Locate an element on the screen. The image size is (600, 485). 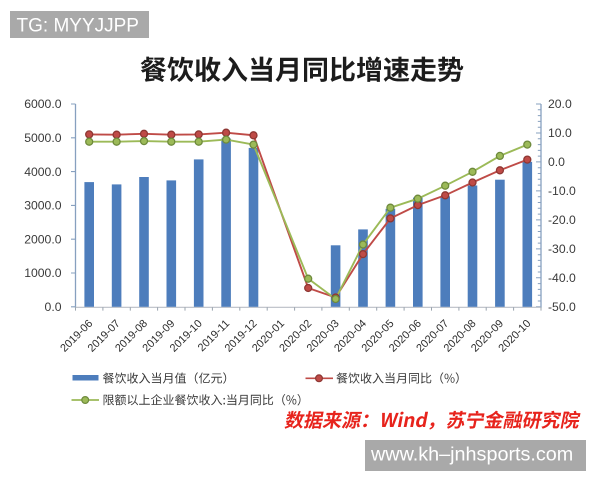
svg-text: -50.0 is located at coordinates (562, 307).